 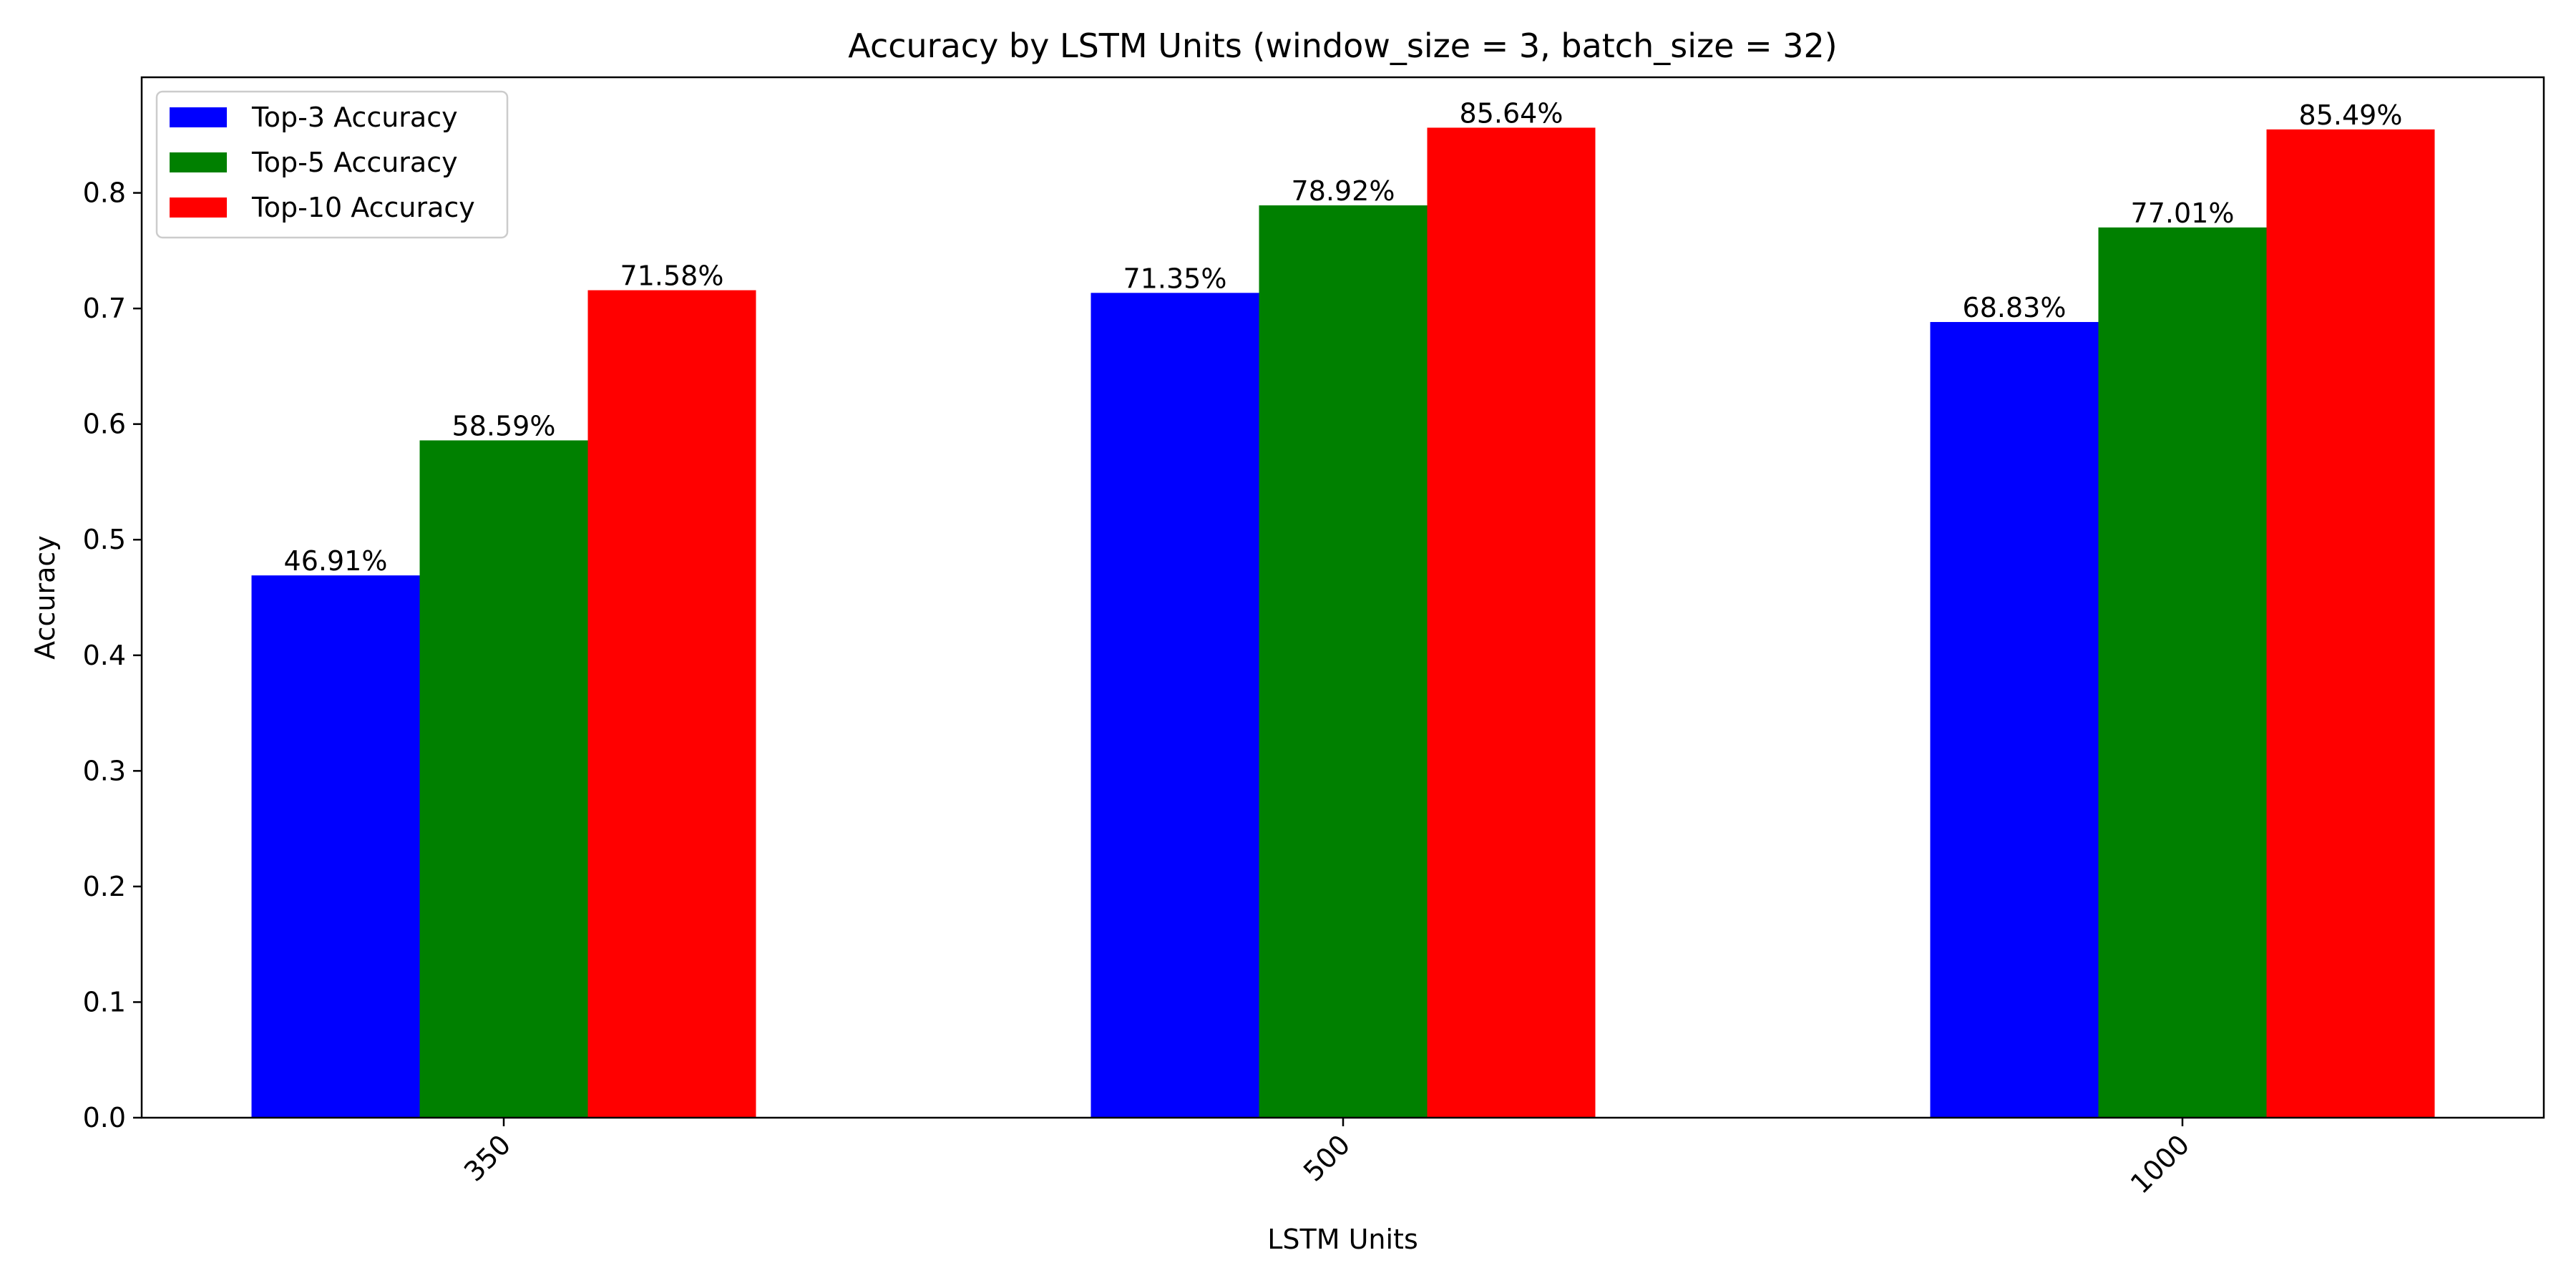 What do you see at coordinates (354, 117) in the screenshot?
I see `legend-label: Top-3 Accuracy` at bounding box center [354, 117].